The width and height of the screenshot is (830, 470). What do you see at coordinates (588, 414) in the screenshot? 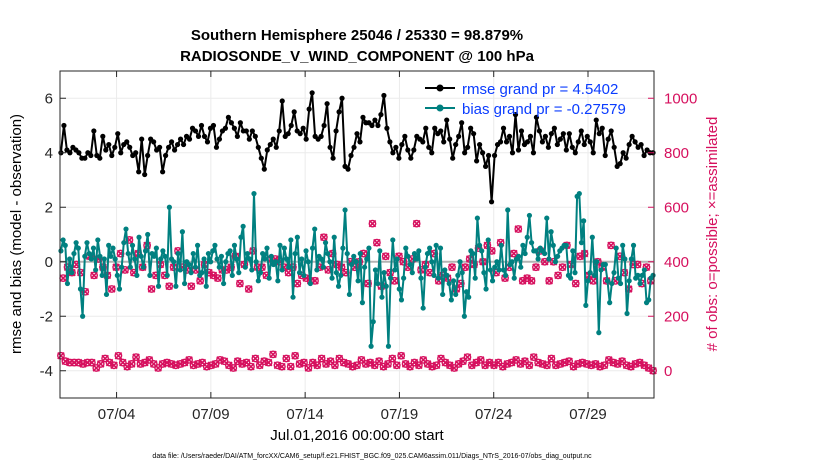
I see `x-tick-label: 07/29` at bounding box center [588, 414].